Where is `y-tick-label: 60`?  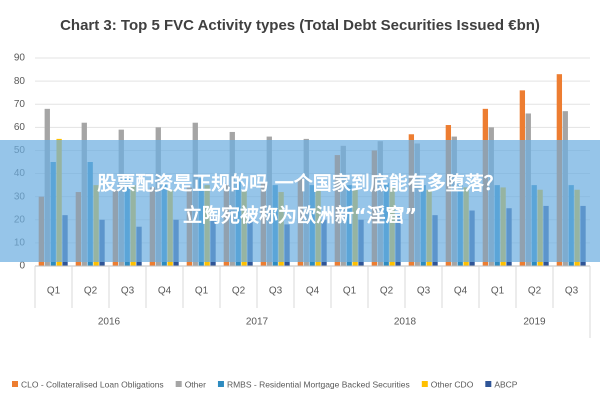
y-tick-label: 60 is located at coordinates (20, 127).